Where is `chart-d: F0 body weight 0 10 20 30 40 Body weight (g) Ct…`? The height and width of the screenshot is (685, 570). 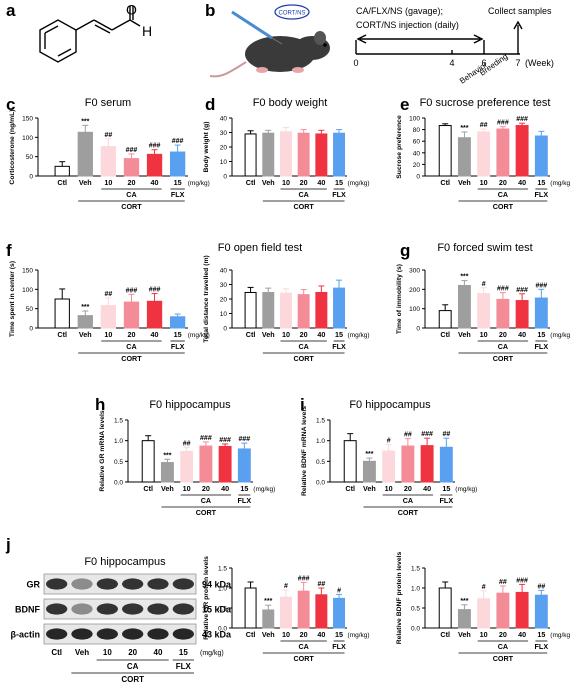
chart-d: F0 body weight 0 10 20 30 40 Body weight (g) Ct… is located at coordinates (286, 154).